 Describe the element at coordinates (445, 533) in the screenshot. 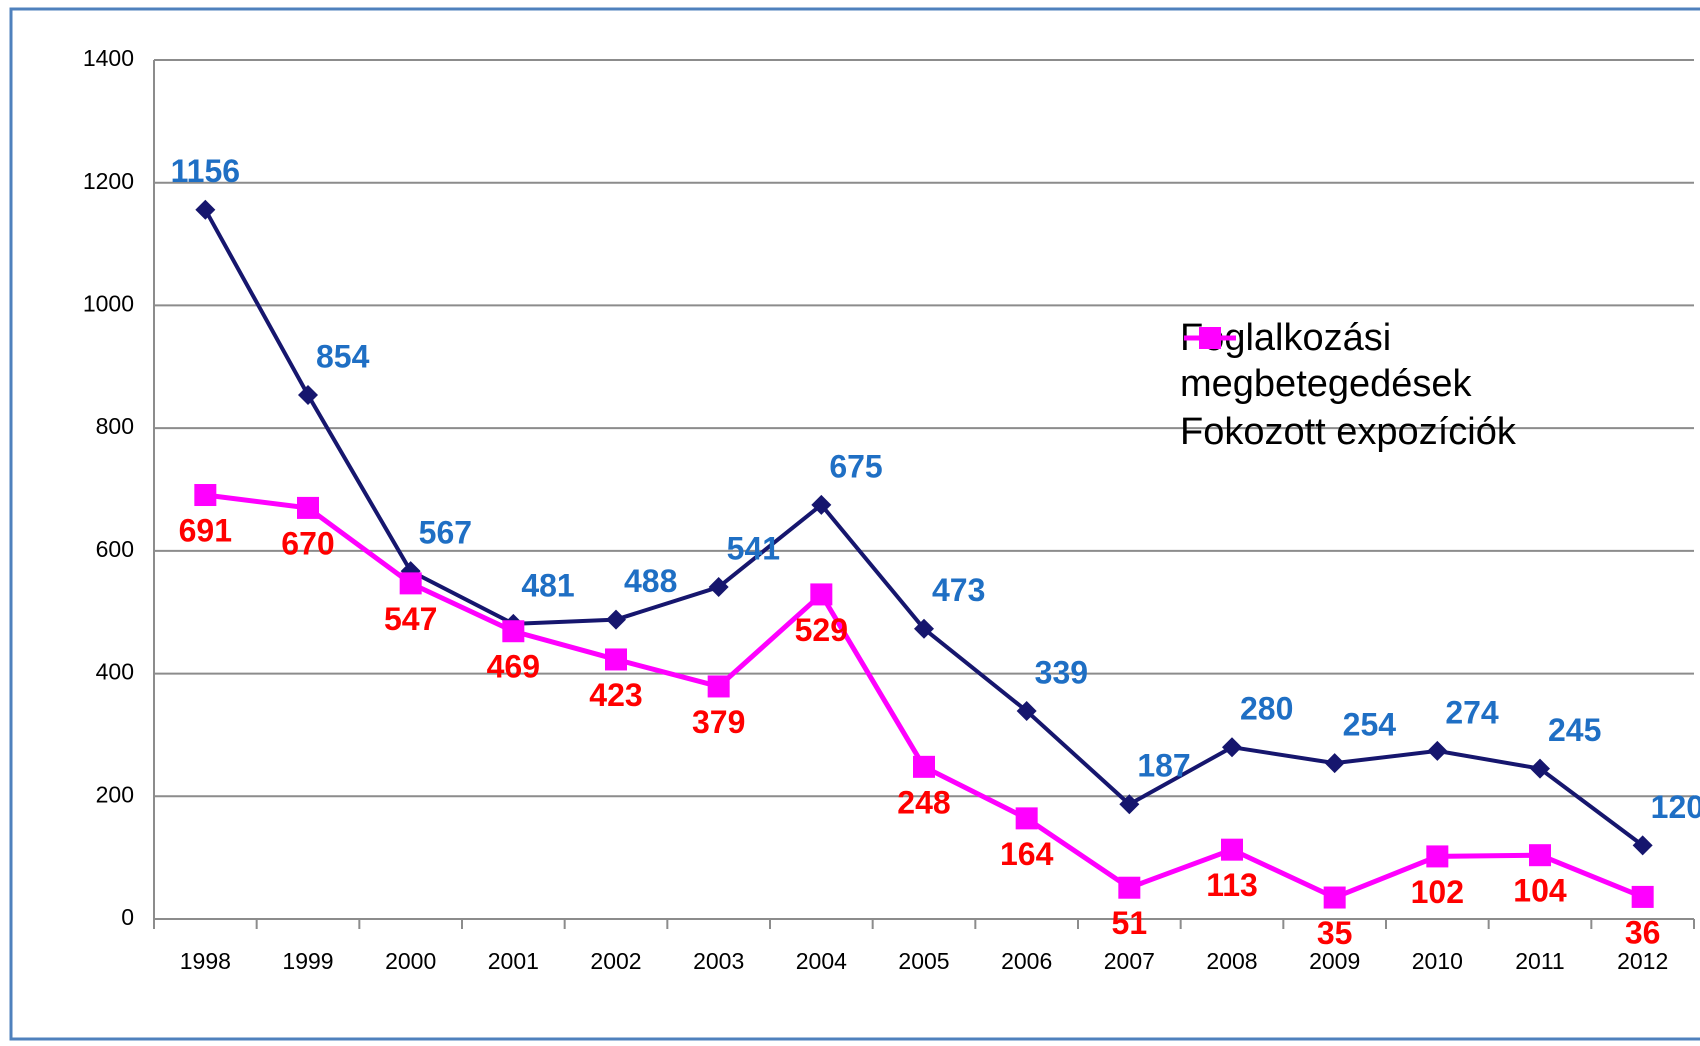

I see `data-label: 567` at that location.